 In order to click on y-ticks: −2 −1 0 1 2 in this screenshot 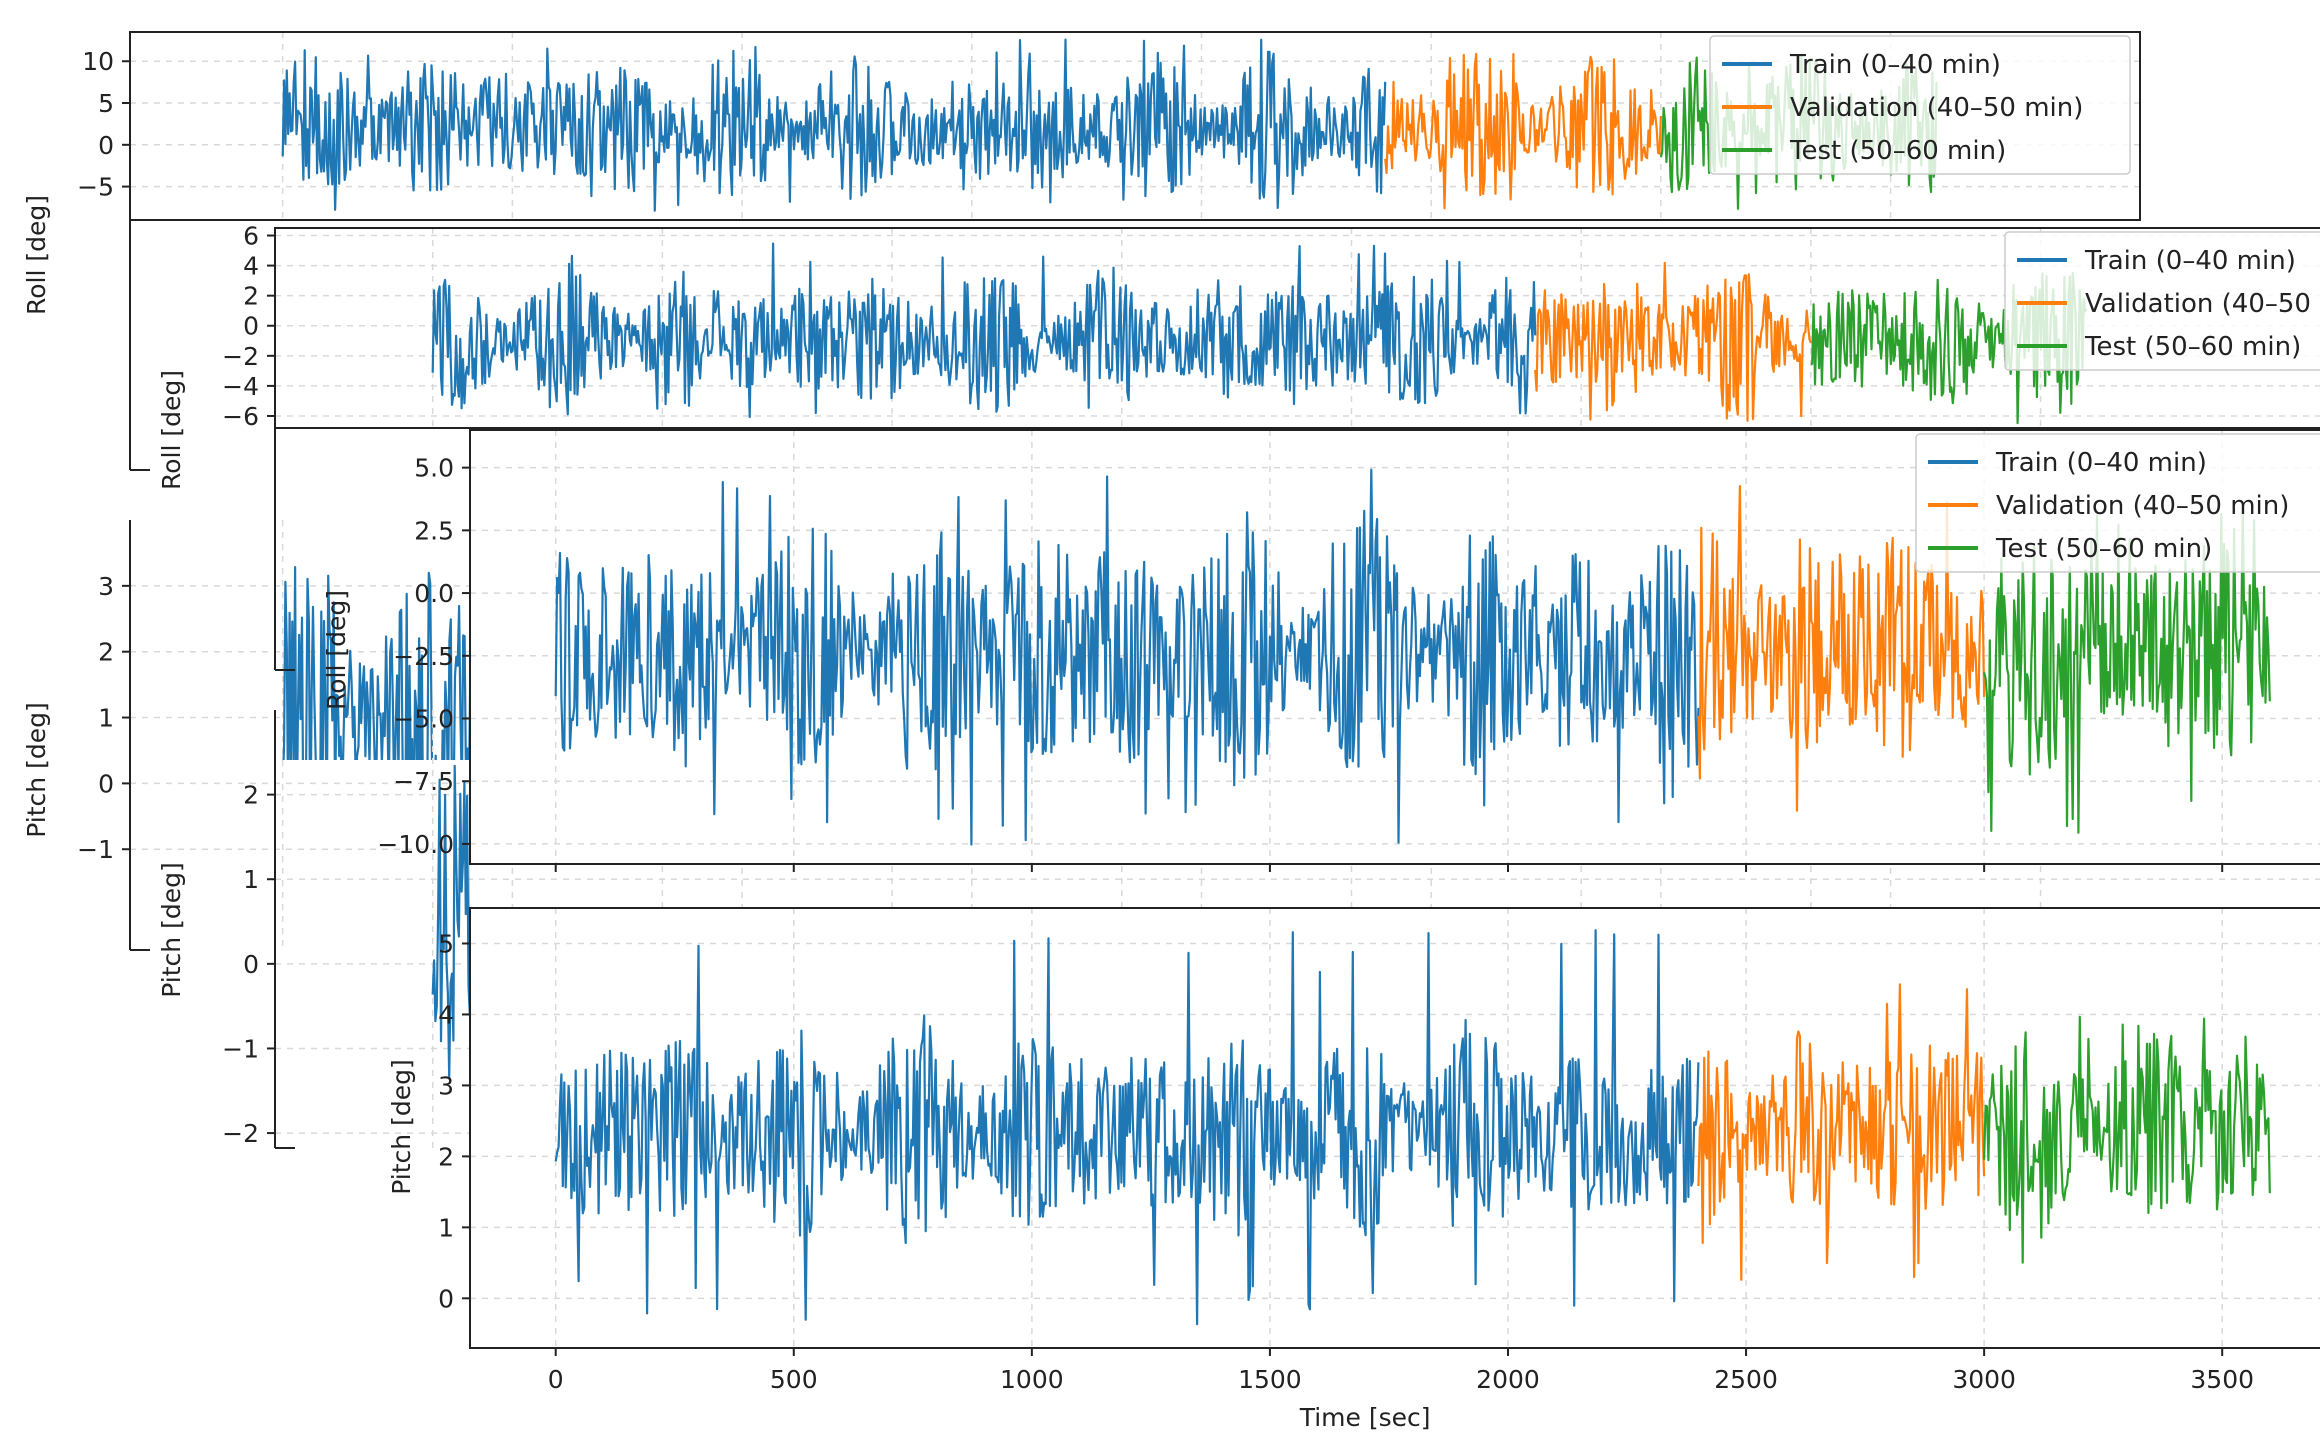, I will do `click(248, 964)`.